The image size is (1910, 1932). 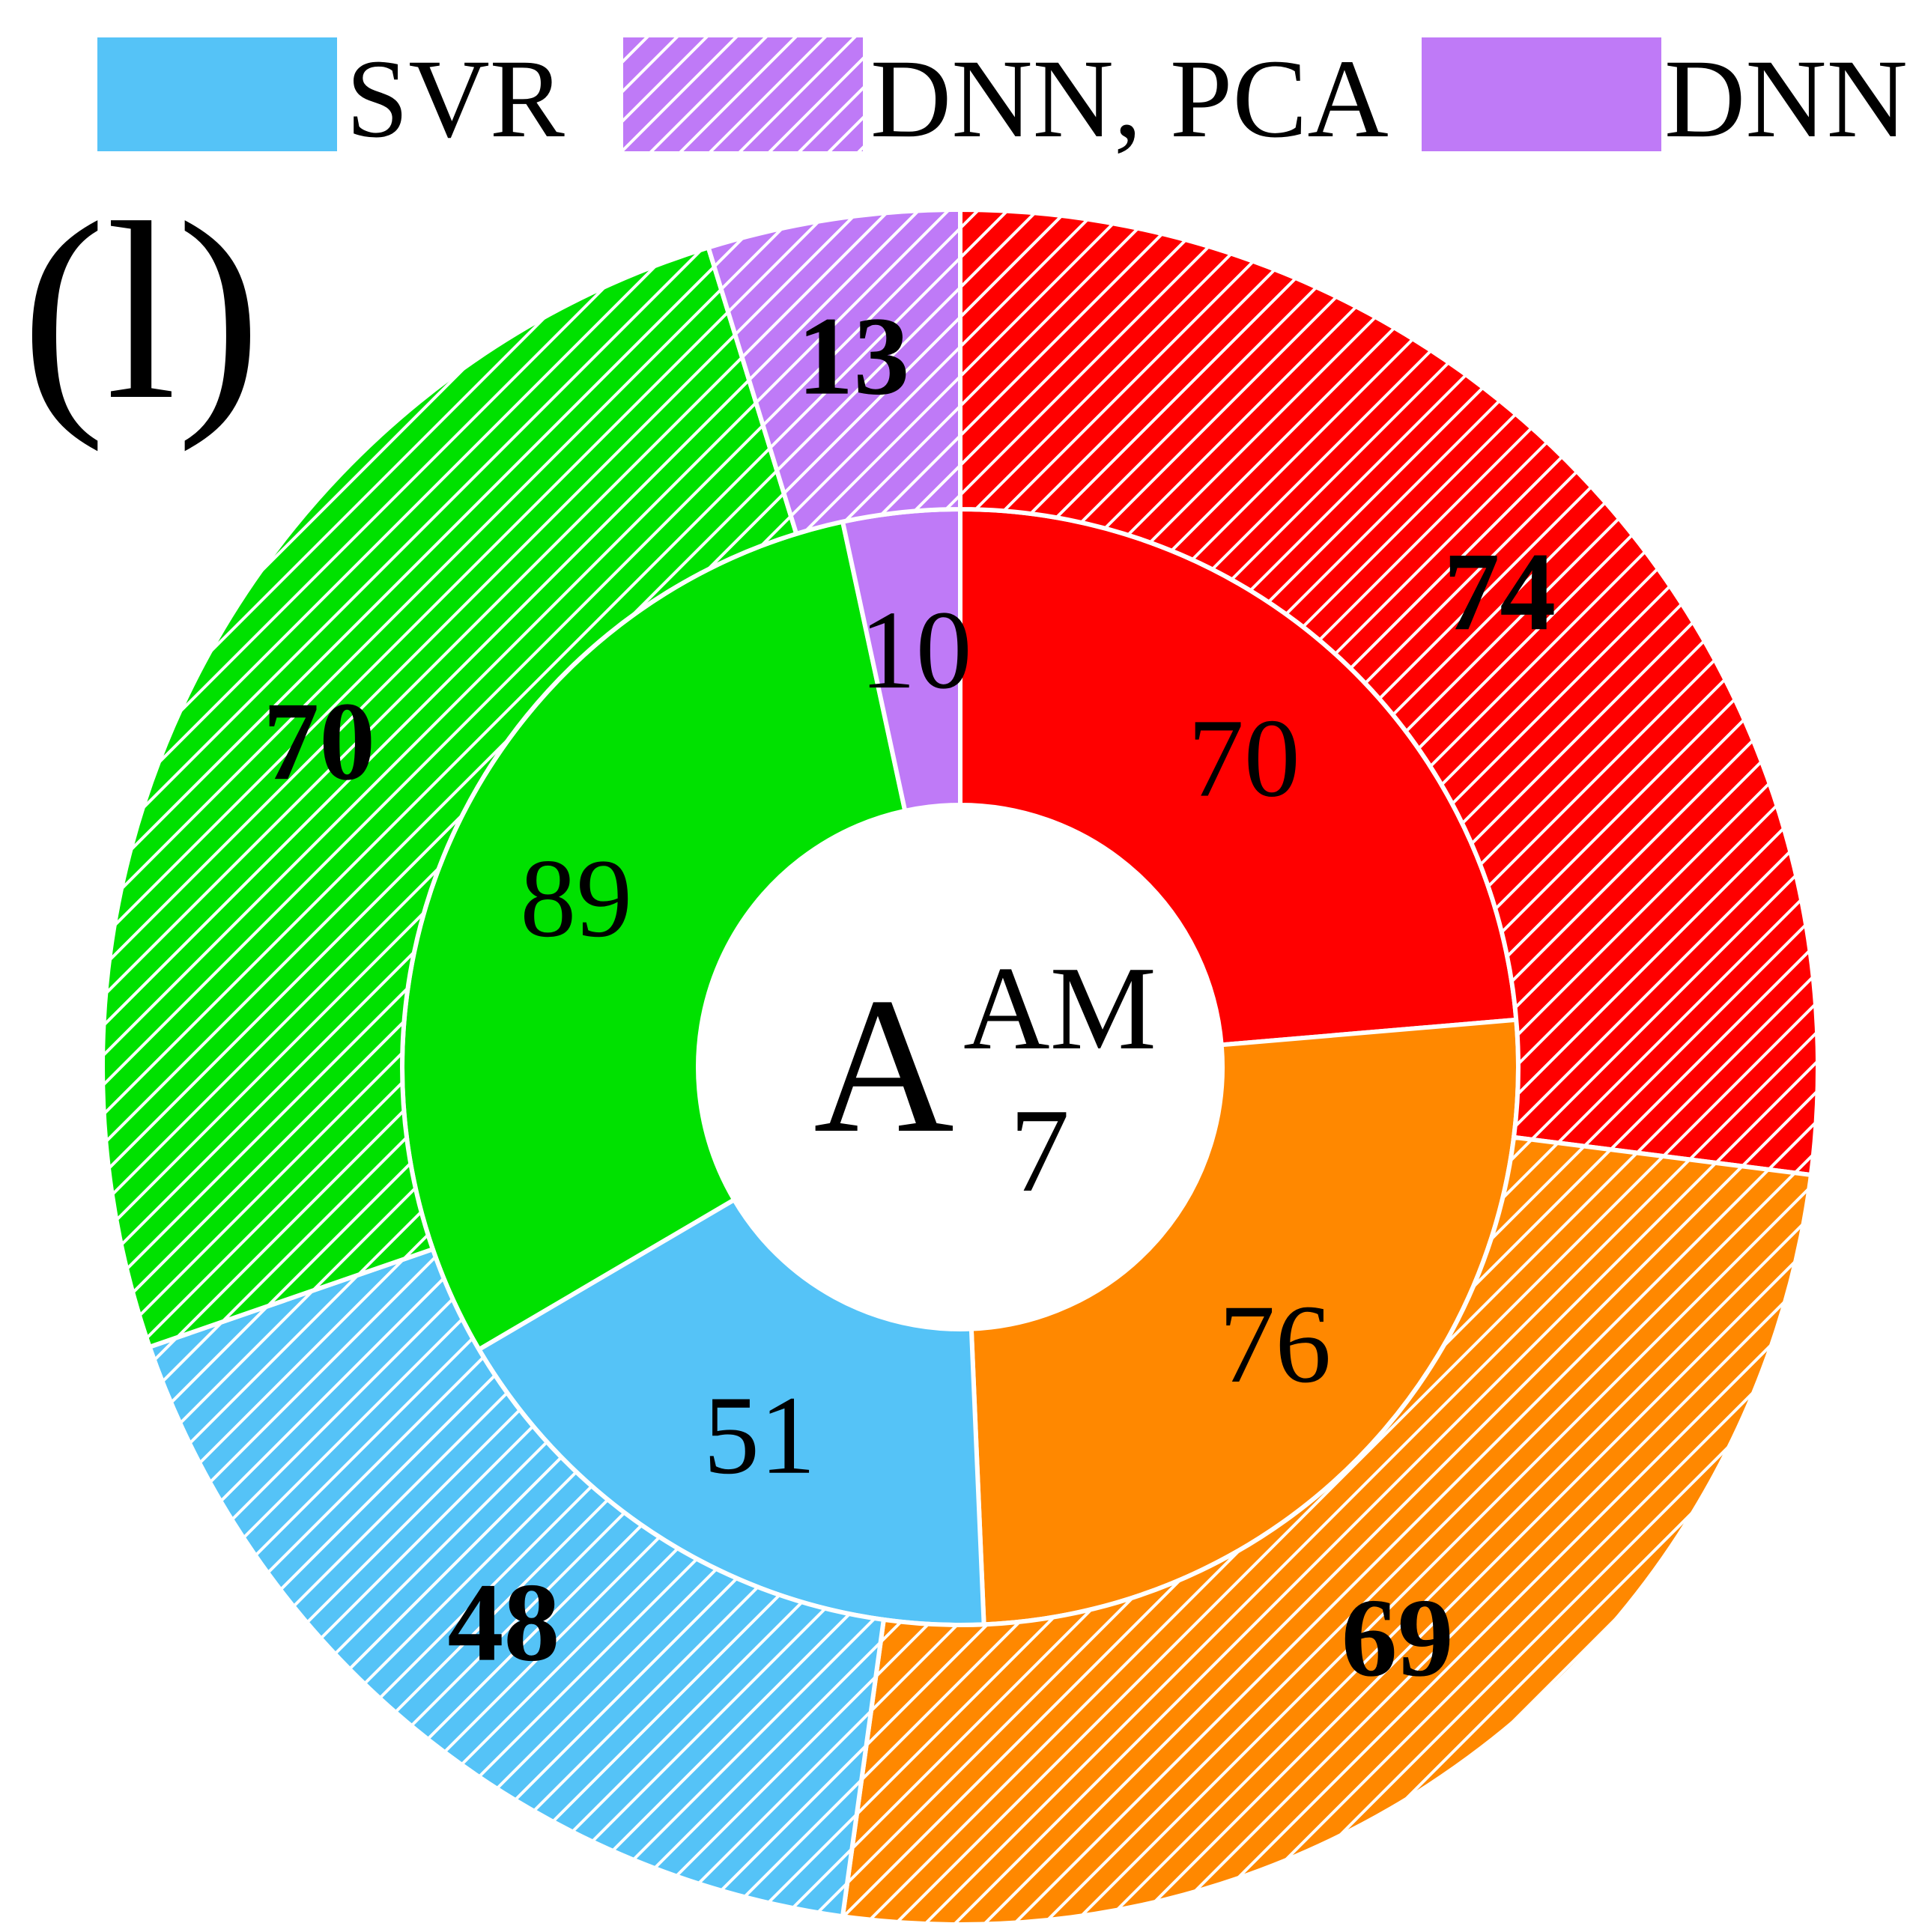 I want to click on inner-ring-value-4: 89, so click(x=576, y=898).